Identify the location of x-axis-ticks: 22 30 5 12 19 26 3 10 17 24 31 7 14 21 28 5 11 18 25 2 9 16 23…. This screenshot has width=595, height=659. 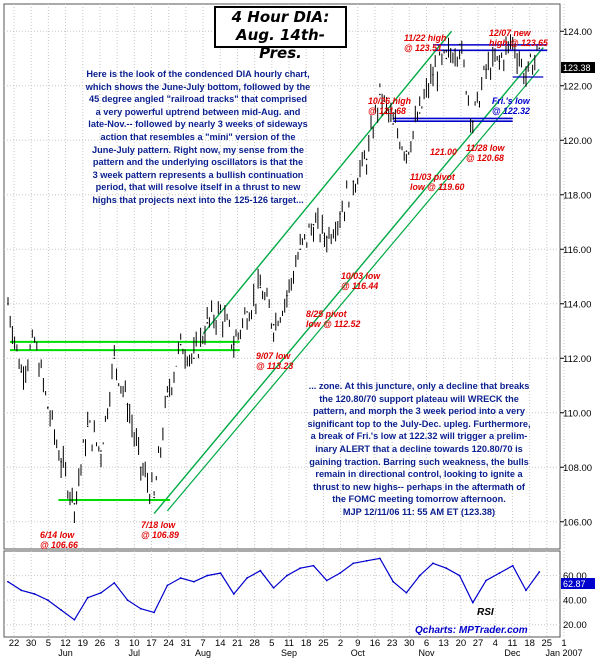
(288, 643).